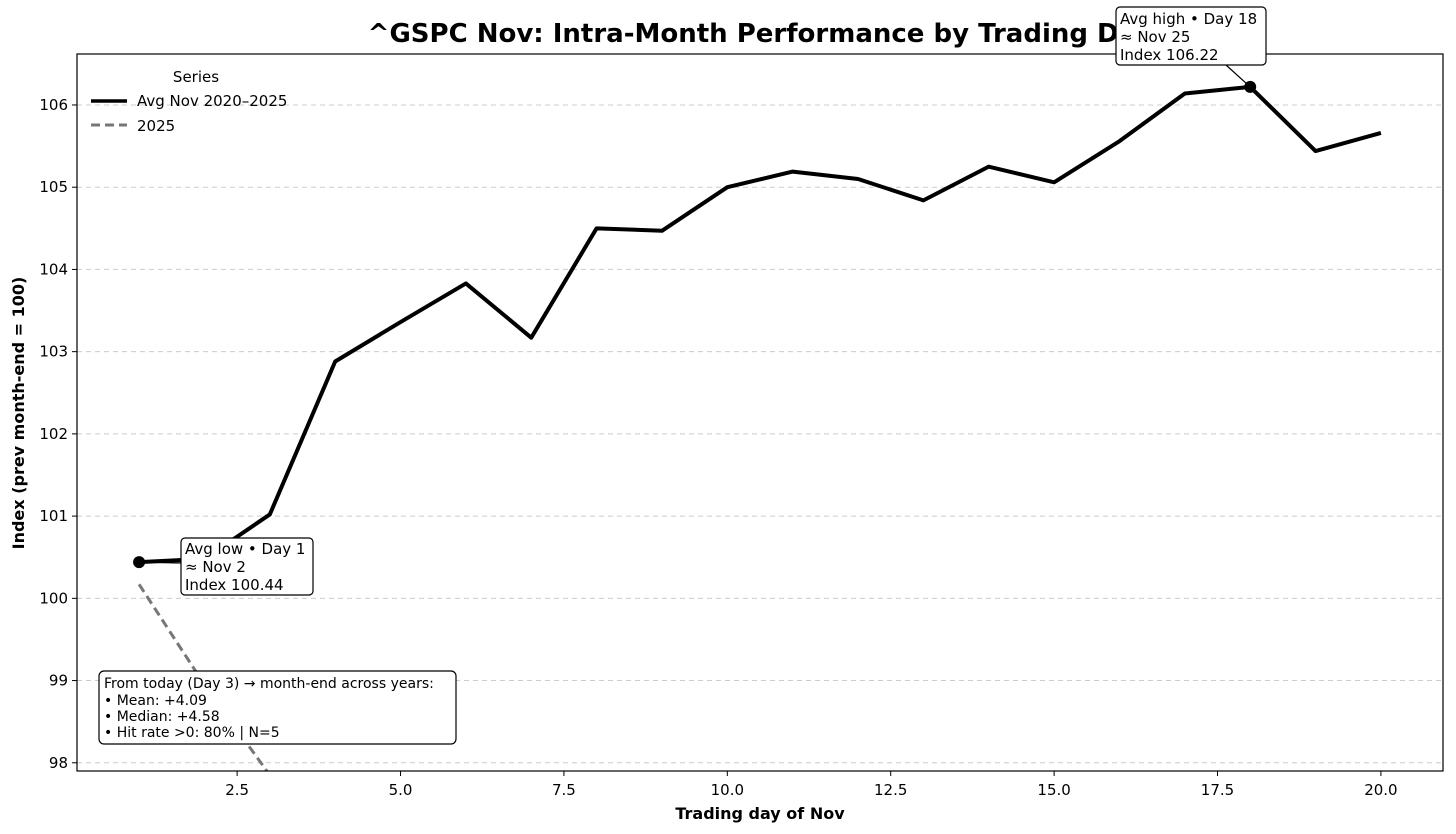 Image resolution: width=1456 pixels, height=834 pixels. Describe the element at coordinates (1169, 55) in the screenshot. I see `avg-high-line-3: Index 106.22` at that location.